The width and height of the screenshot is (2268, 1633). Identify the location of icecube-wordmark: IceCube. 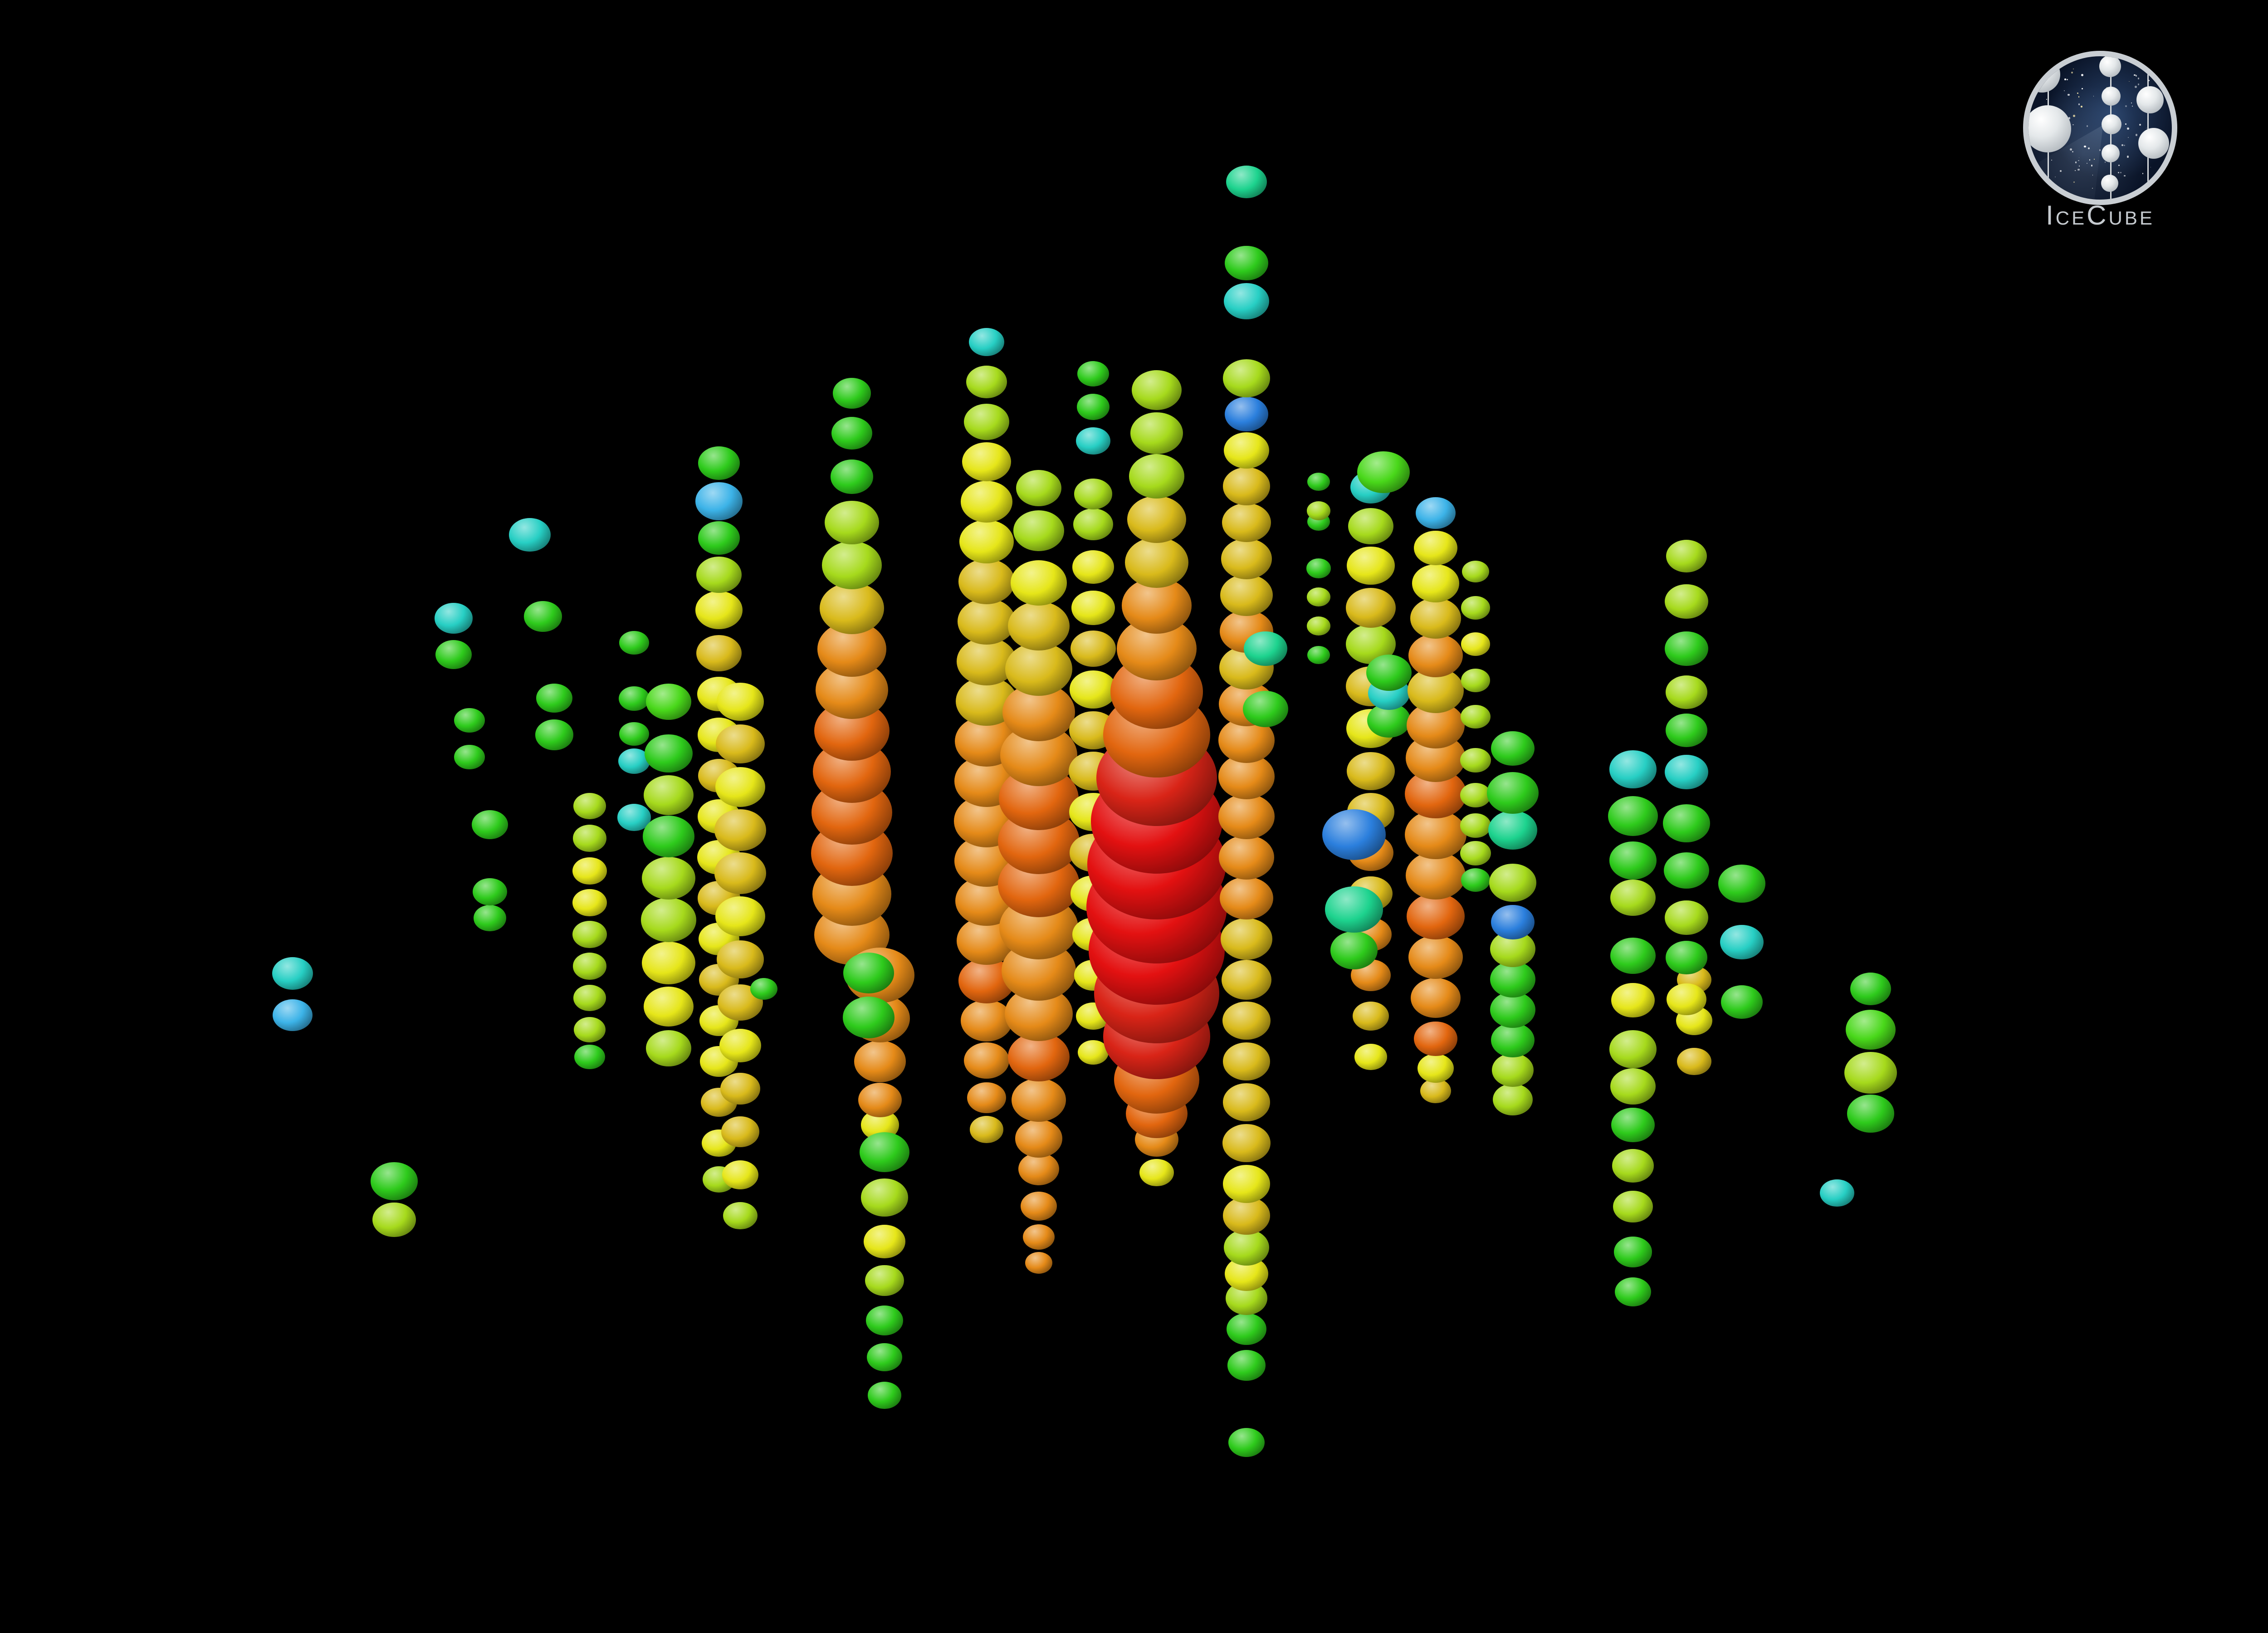
(2101, 215).